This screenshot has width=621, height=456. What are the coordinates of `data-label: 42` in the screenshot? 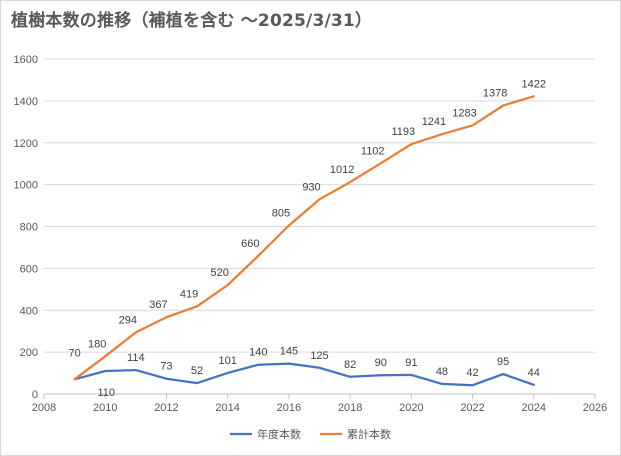 It's located at (472, 373).